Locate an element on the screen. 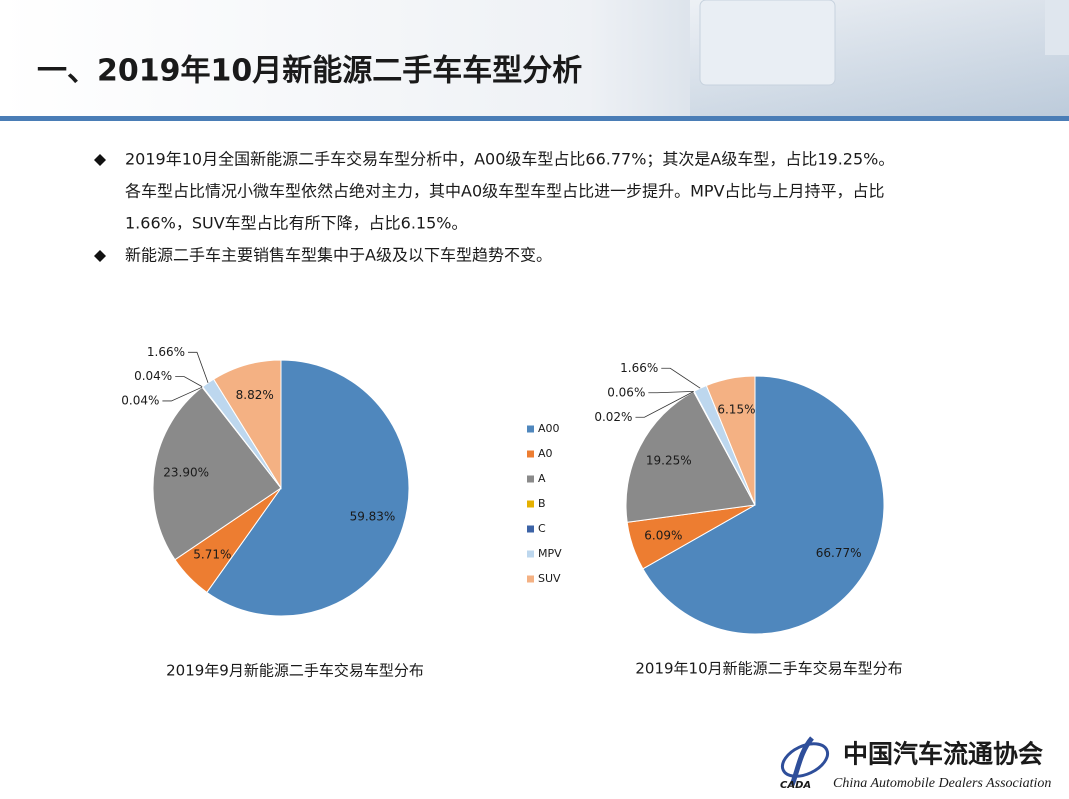  data-label: 0.06% is located at coordinates (626, 392).